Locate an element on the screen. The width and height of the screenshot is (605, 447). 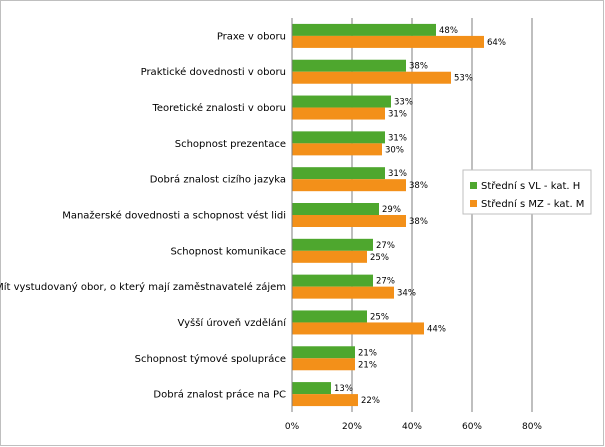
x-tick-label: 60% is located at coordinates (472, 427).